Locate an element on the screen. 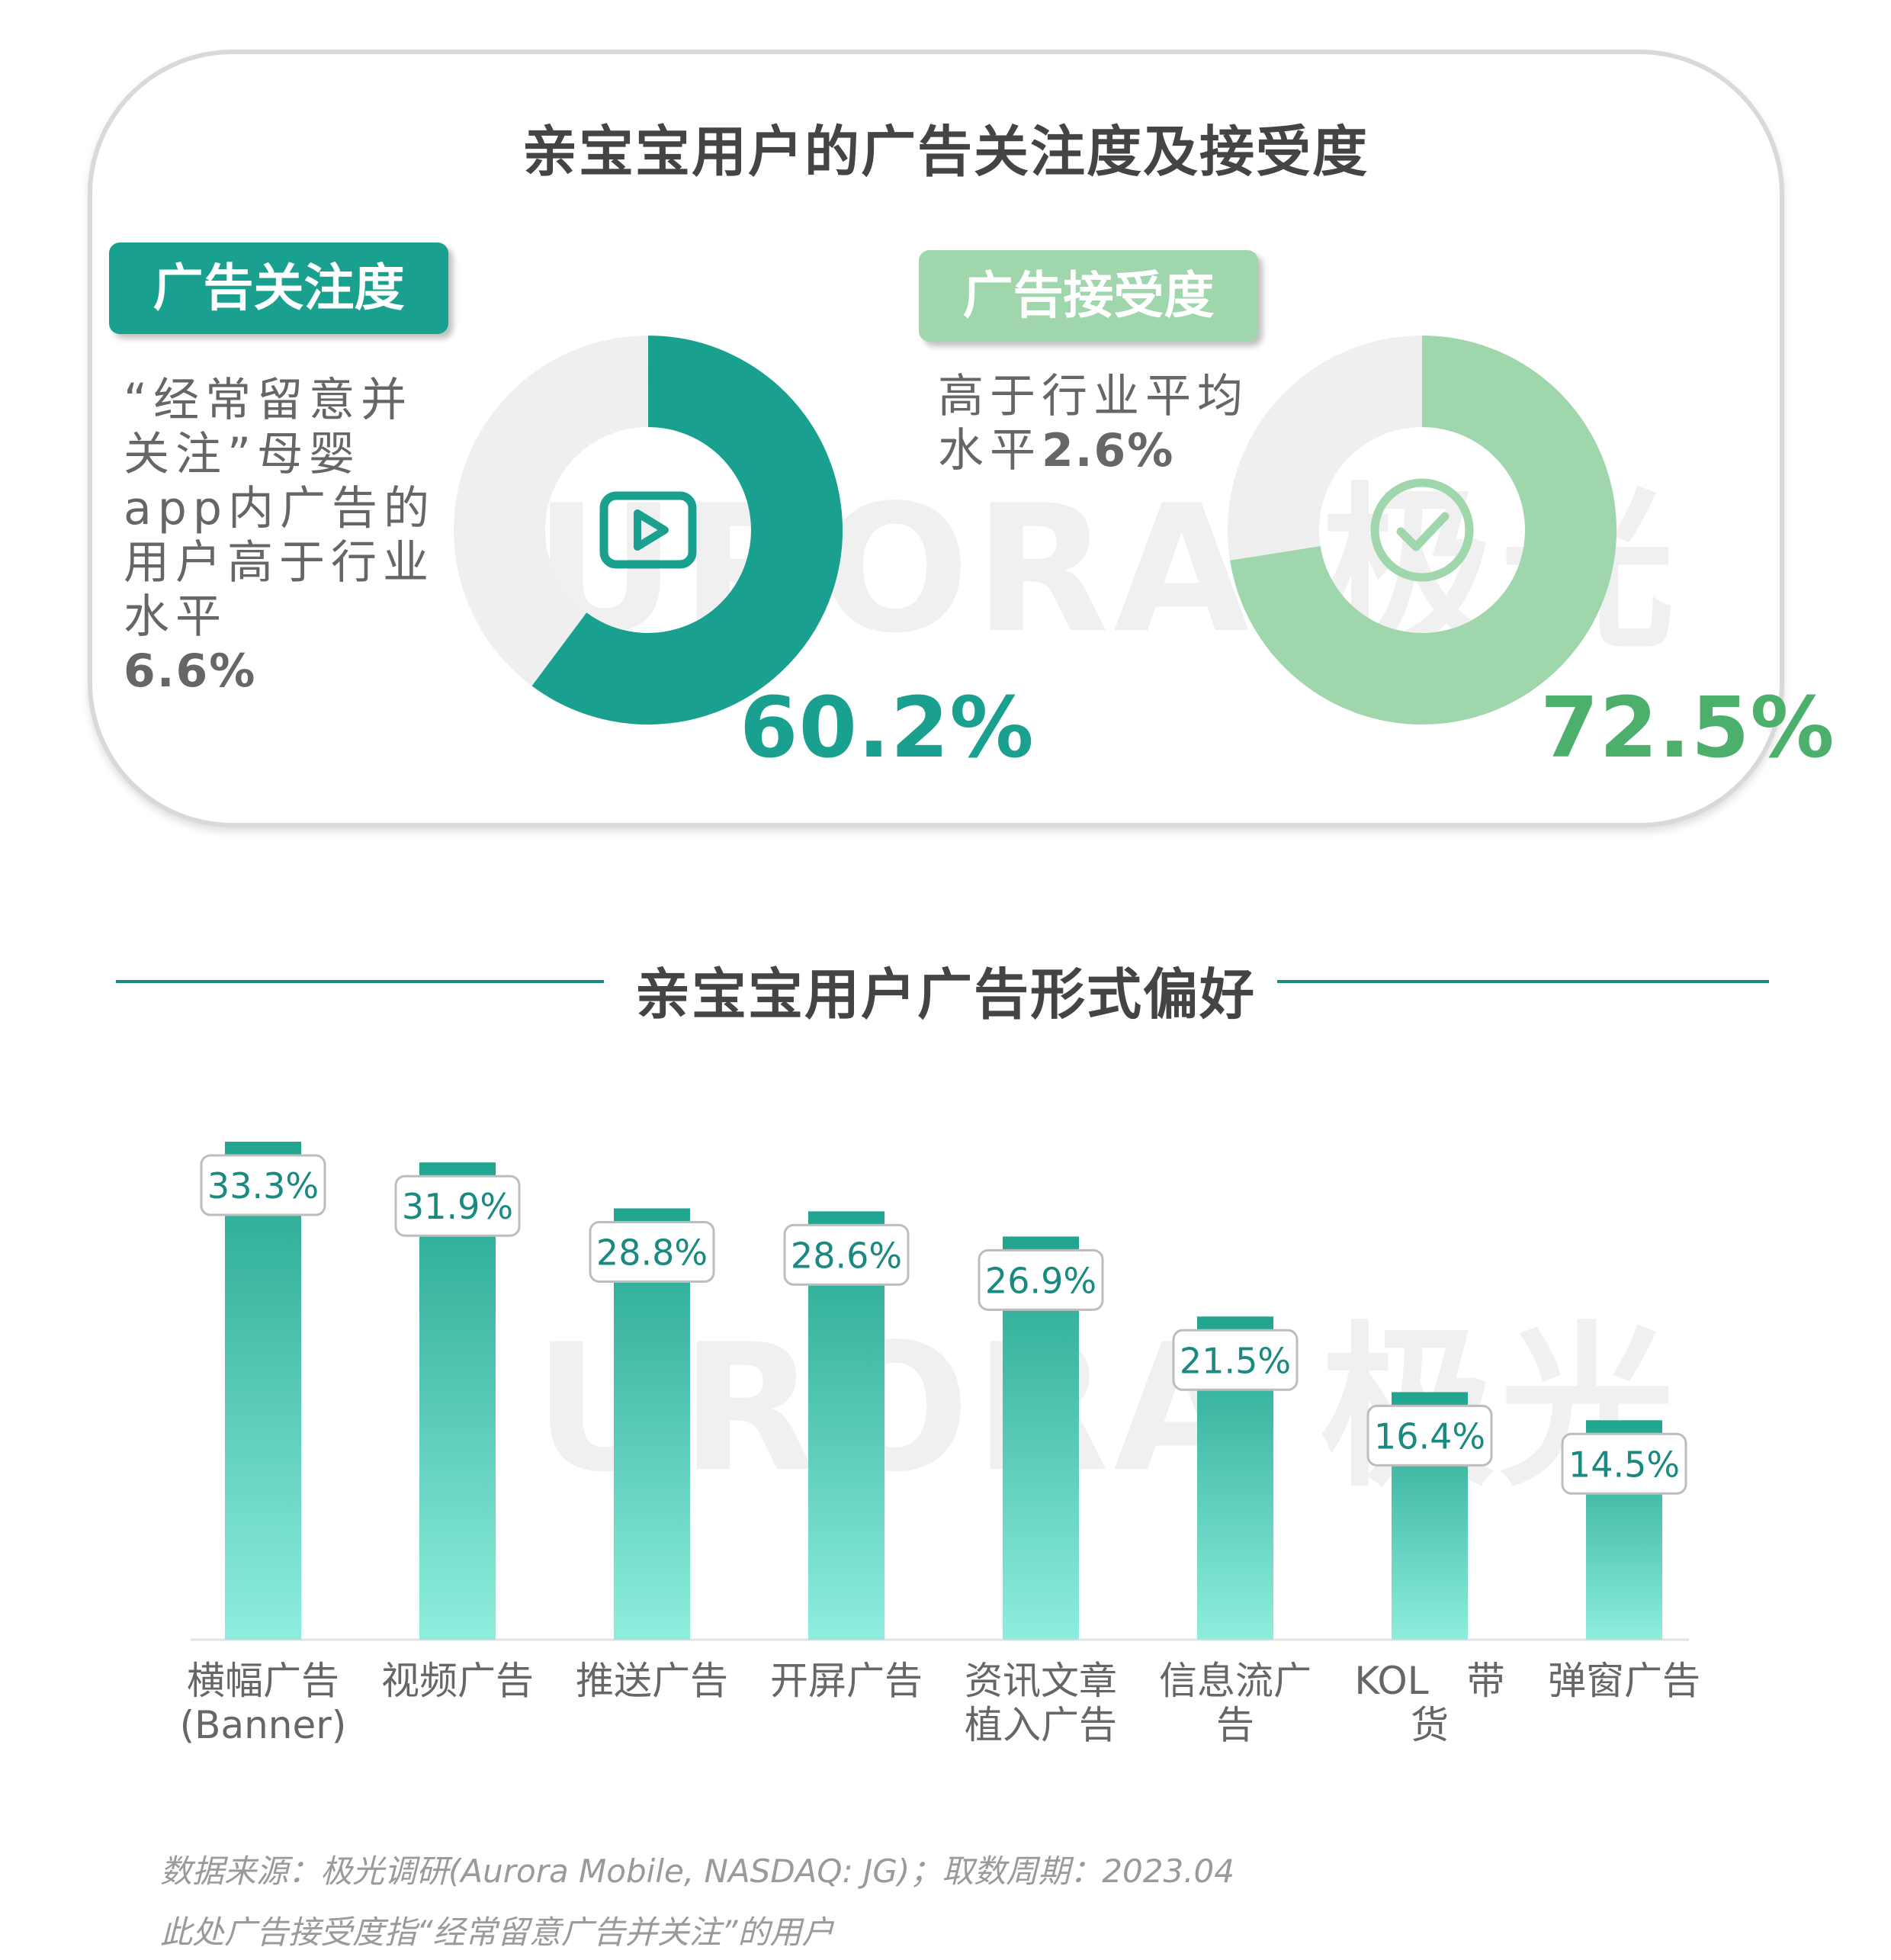 The height and width of the screenshot is (1960, 1891). attention-tag: 广告关注度 is located at coordinates (278, 288).